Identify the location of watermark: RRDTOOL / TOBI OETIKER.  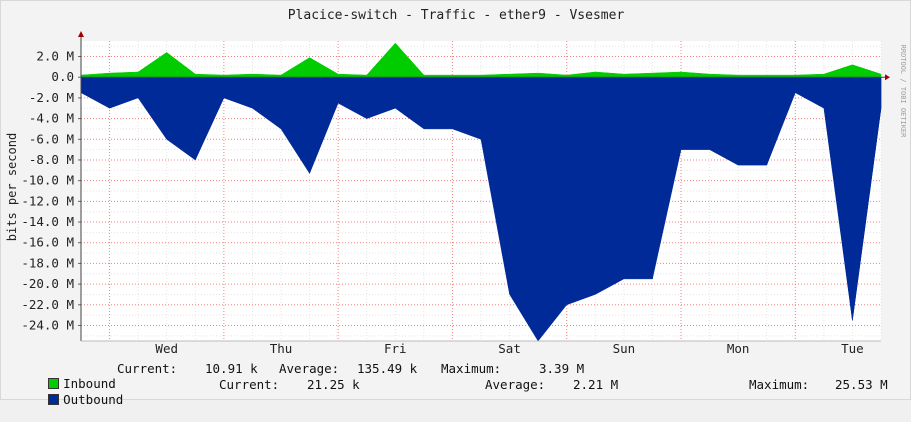
(903, 92).